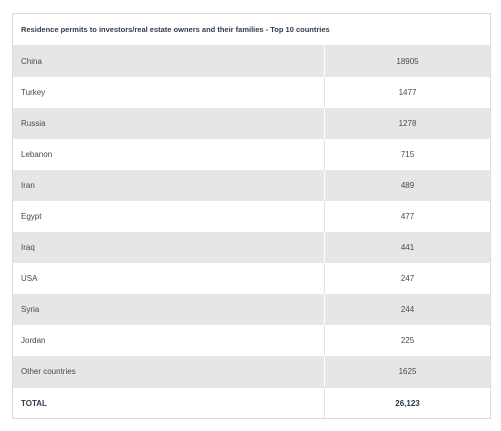 The height and width of the screenshot is (431, 501). Describe the element at coordinates (169, 309) in the screenshot. I see `country-cell: Syria` at that location.